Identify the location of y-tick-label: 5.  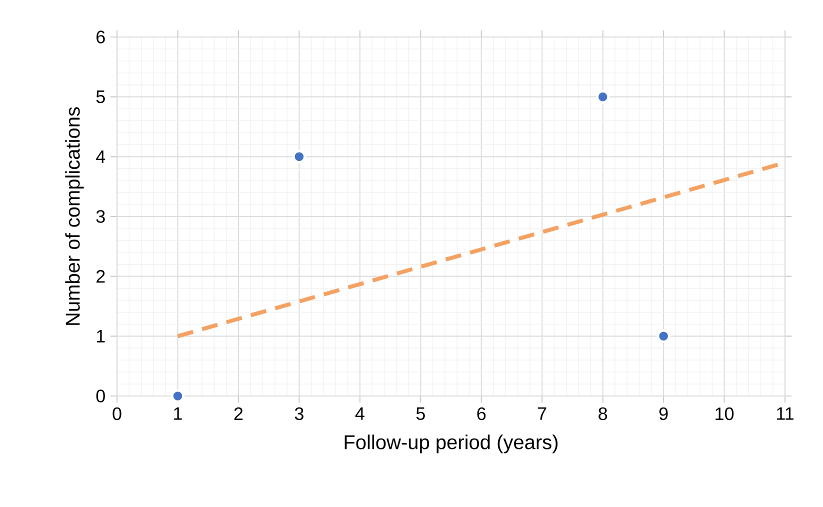
(100, 97).